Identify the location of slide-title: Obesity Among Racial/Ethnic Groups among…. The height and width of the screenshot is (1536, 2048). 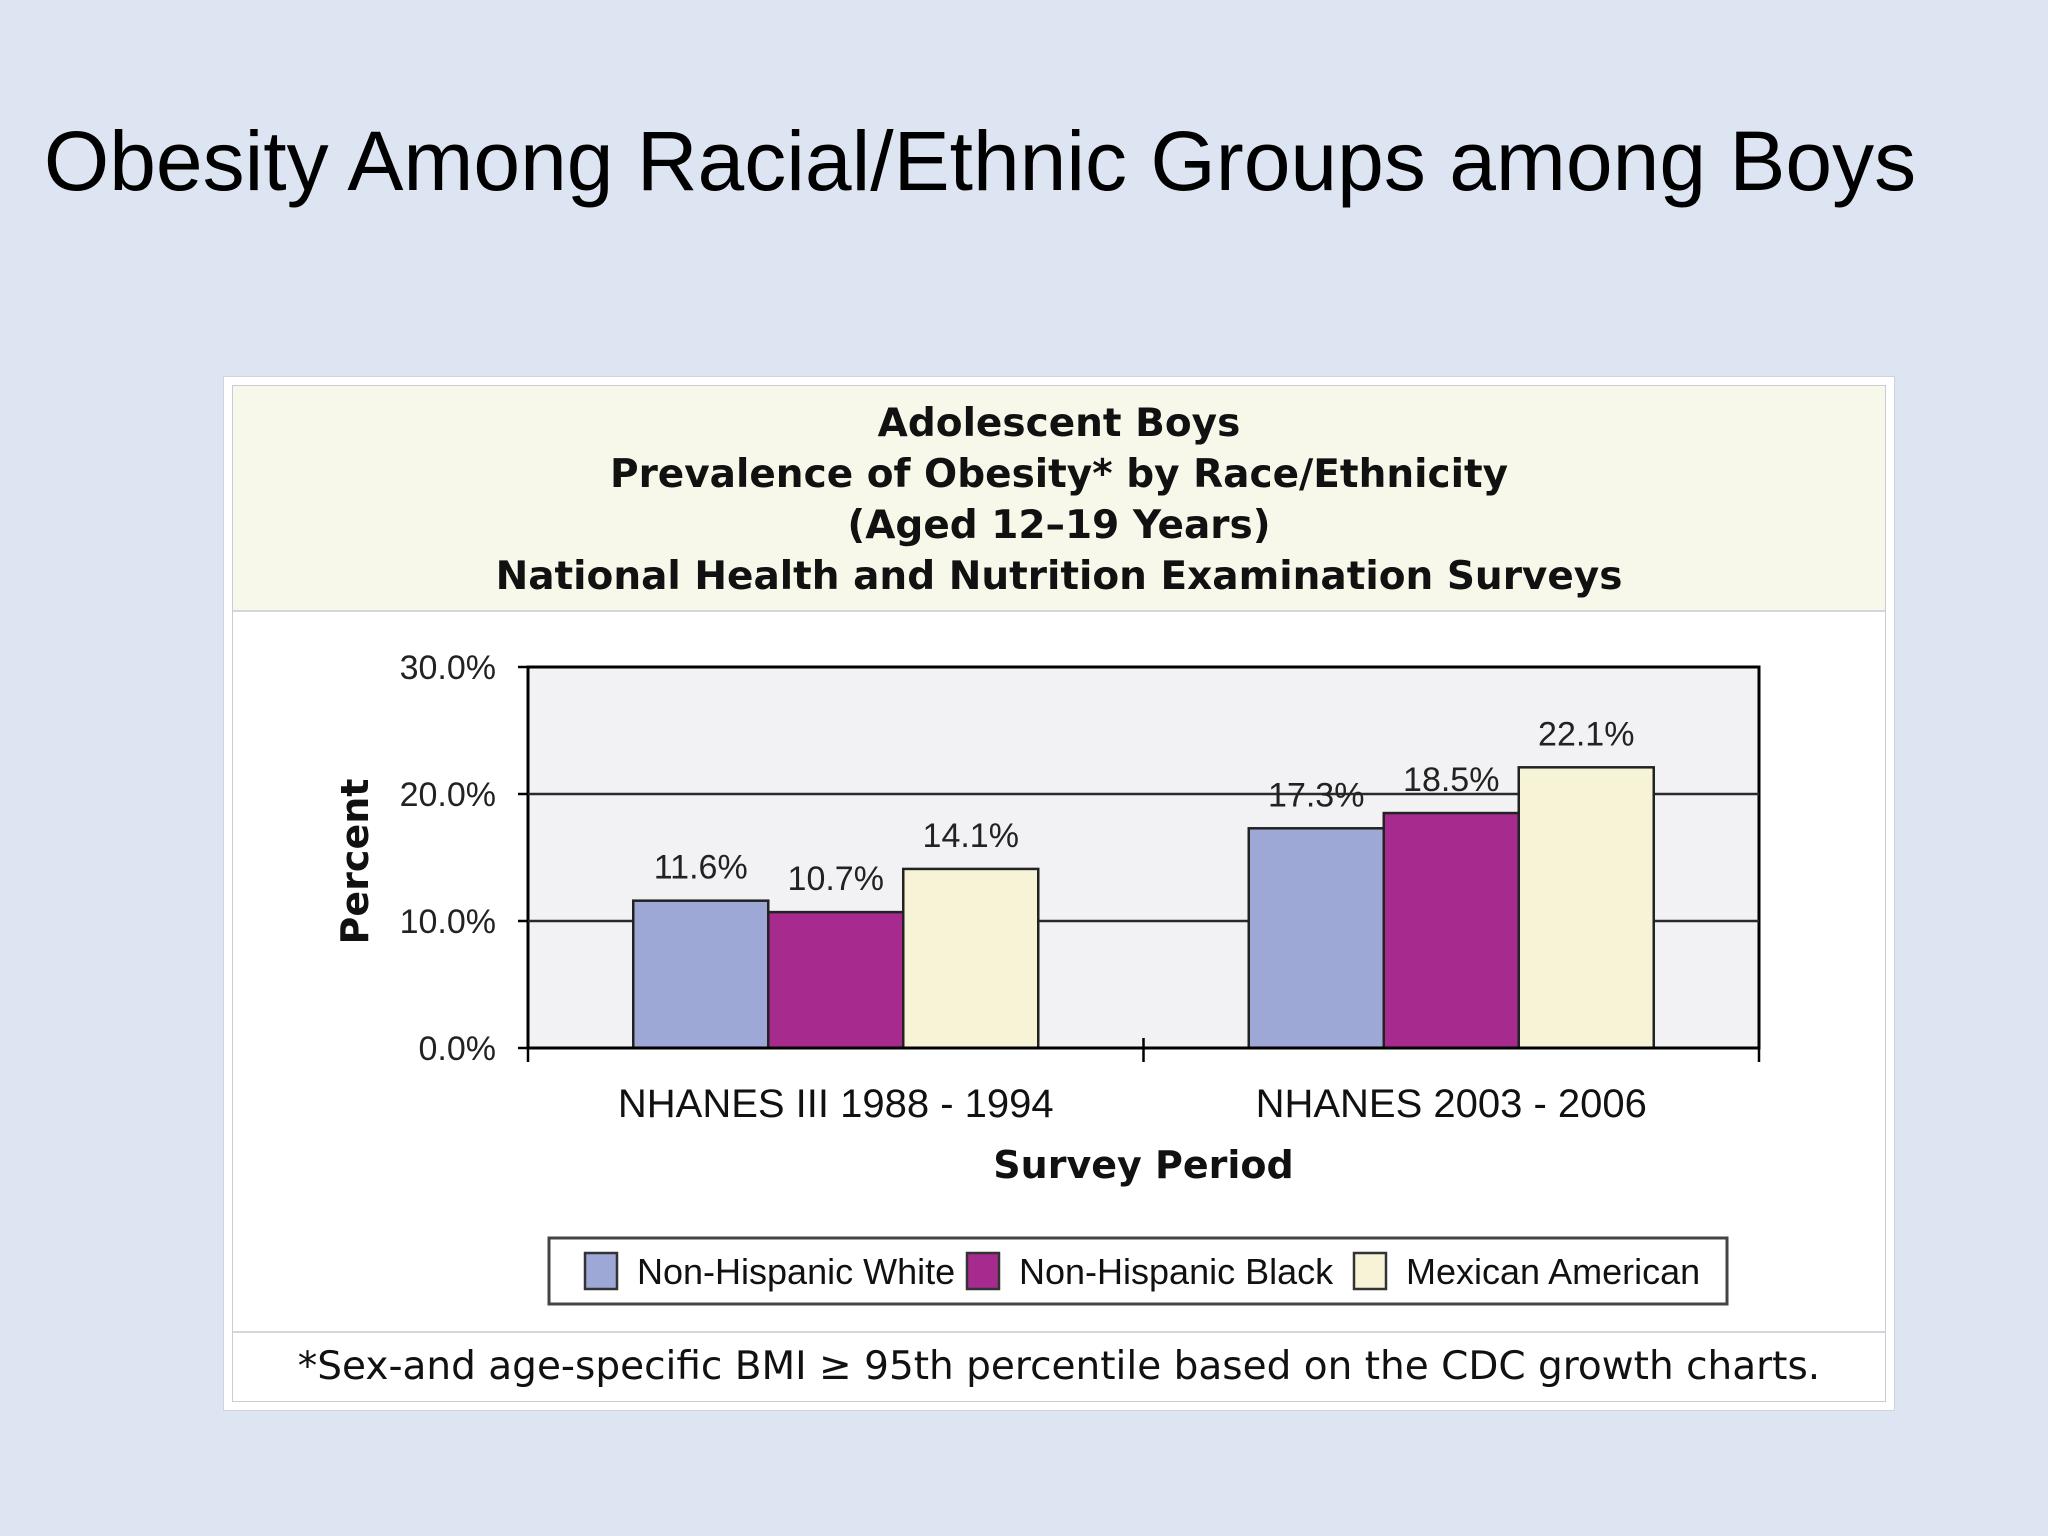
(980, 161).